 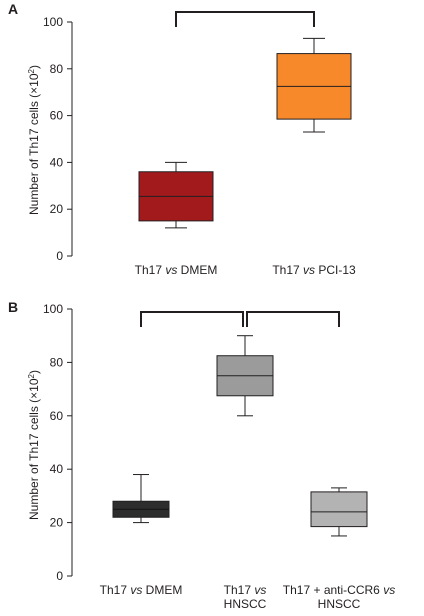 I want to click on panel-b-y-tick-label-0: 0, so click(x=59, y=576).